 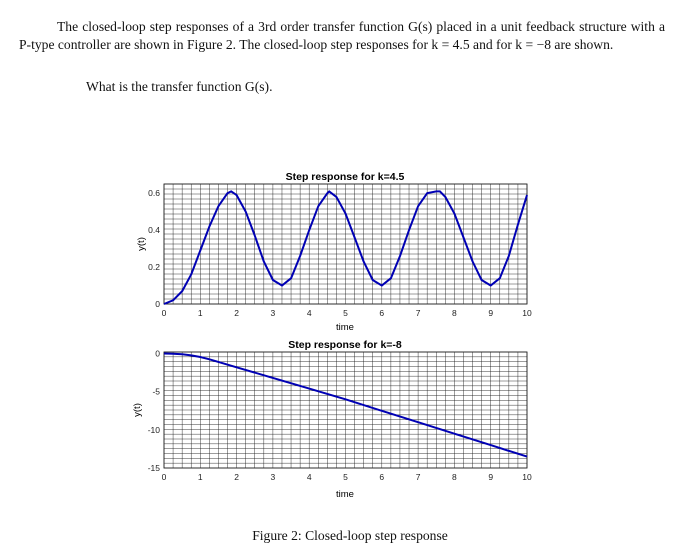 I want to click on y-tick-label: -10, so click(x=154, y=430).